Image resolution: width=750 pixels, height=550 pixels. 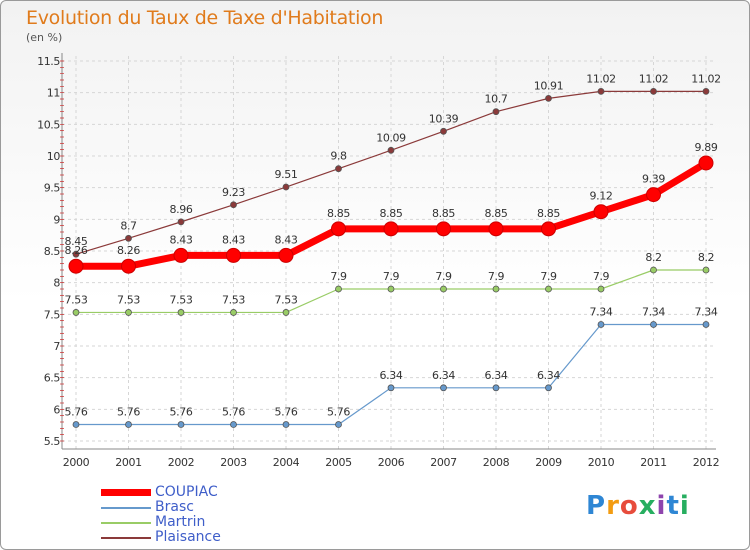 What do you see at coordinates (52, 251) in the screenshot?
I see `y-tick-label: 8.5` at bounding box center [52, 251].